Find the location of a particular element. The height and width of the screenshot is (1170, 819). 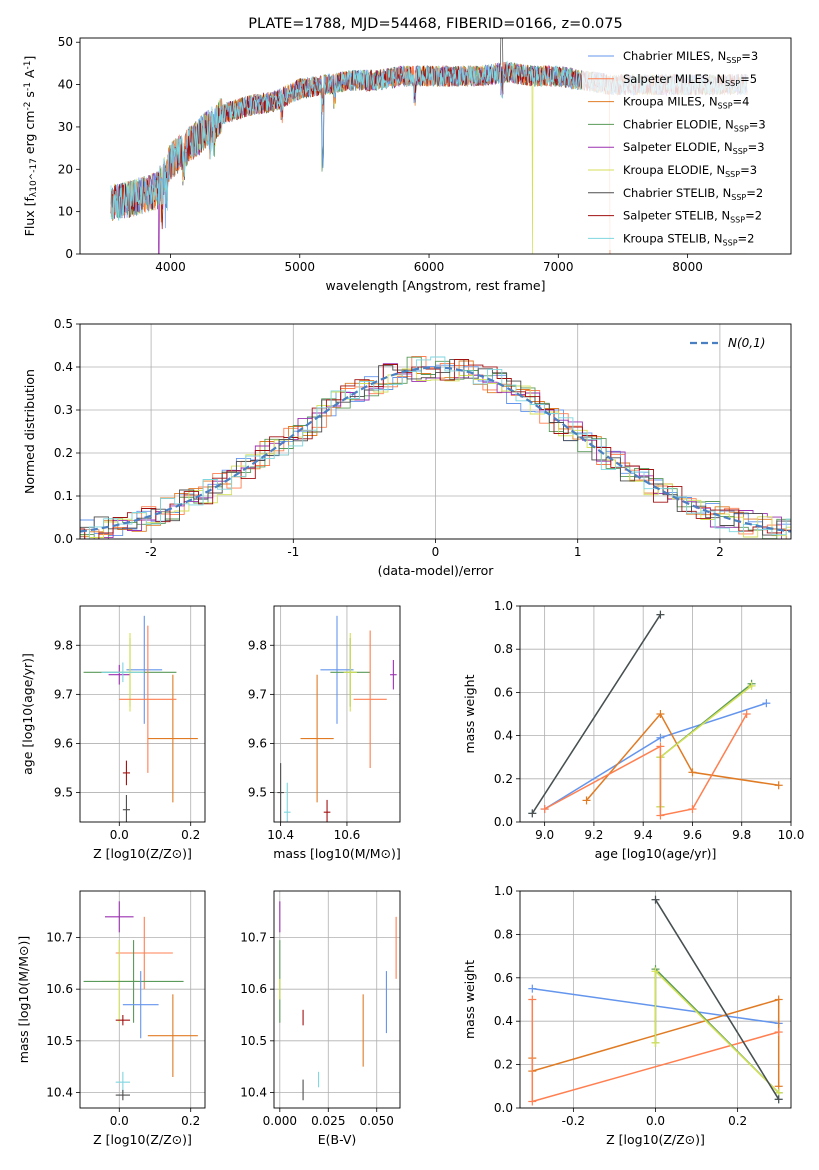

y-tick-label: 0.6 is located at coordinates (503, 692).